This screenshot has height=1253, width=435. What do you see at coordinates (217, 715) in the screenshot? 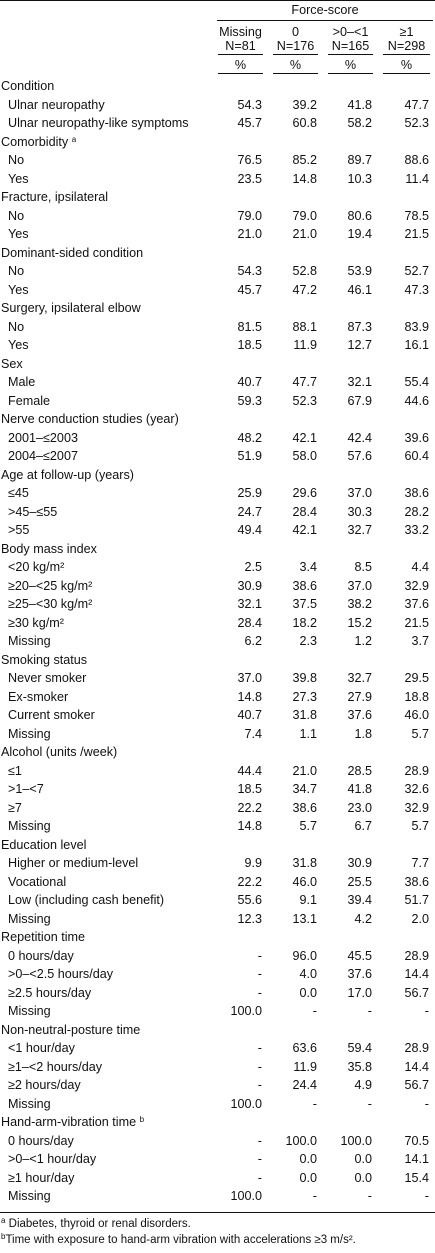
I see `table-row: Current smoker 40.7 31.8 37.6 46.0` at bounding box center [217, 715].